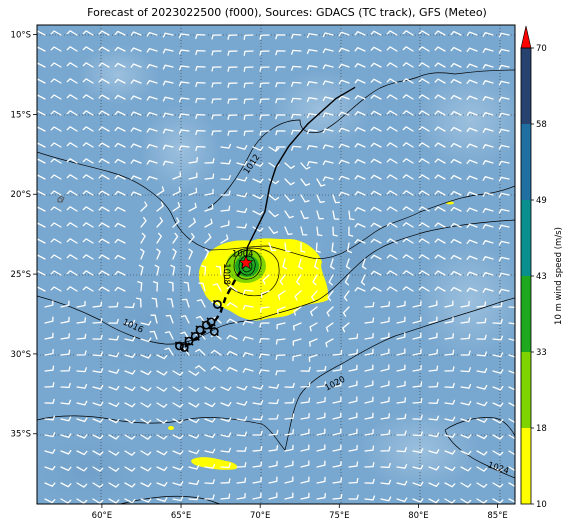  I want to click on lon-tick-label: 60°E, so click(102, 516).